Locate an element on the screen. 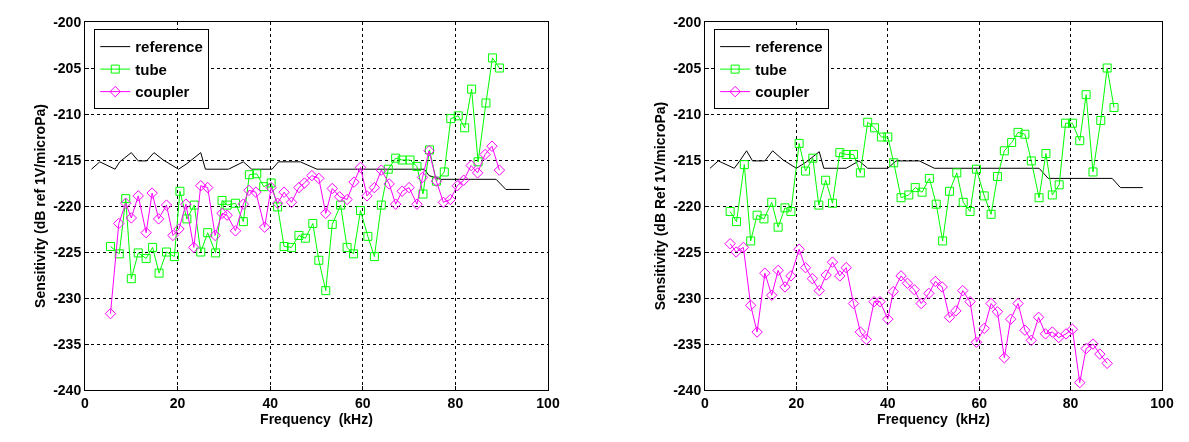 The image size is (1189, 442). x-axis-title: Frequency (kHz) is located at coordinates (933, 419).